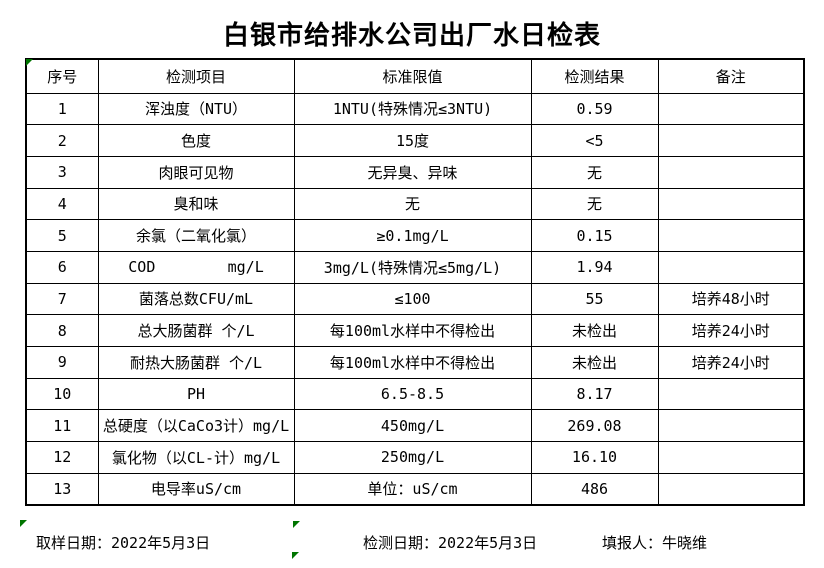 Image resolution: width=824 pixels, height=568 pixels. What do you see at coordinates (412, 109) in the screenshot?
I see `cell-standard: 1NTU(特殊情况≤3NTU)` at bounding box center [412, 109].